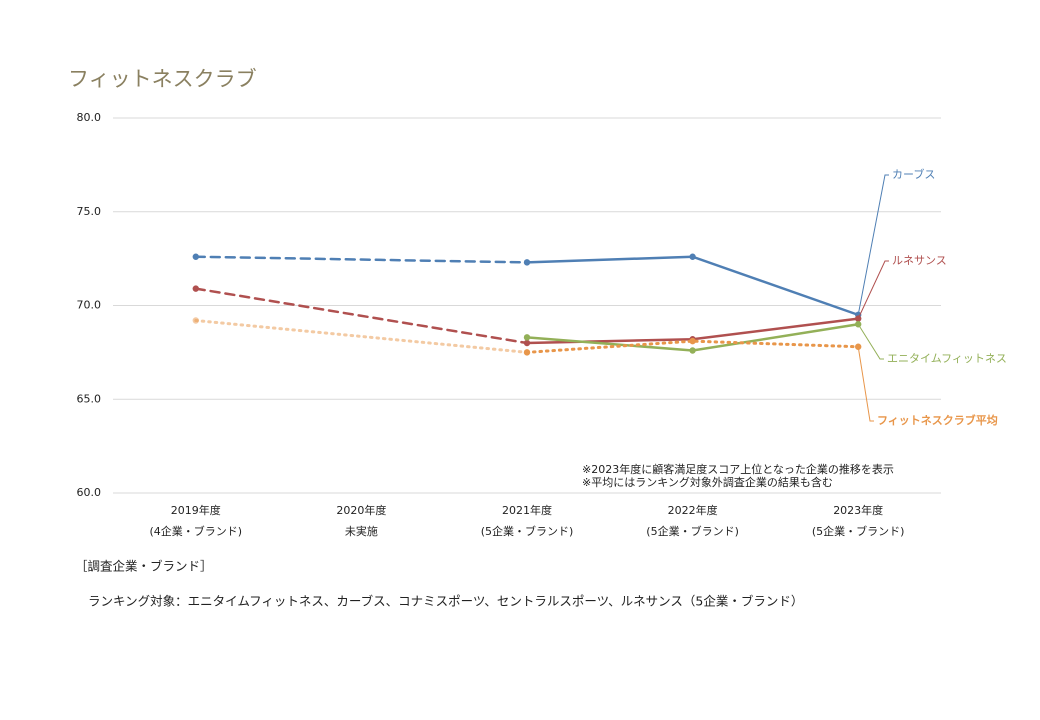 The image size is (1040, 720). What do you see at coordinates (89, 117) in the screenshot?
I see `y-tick-label: 80.0` at bounding box center [89, 117].